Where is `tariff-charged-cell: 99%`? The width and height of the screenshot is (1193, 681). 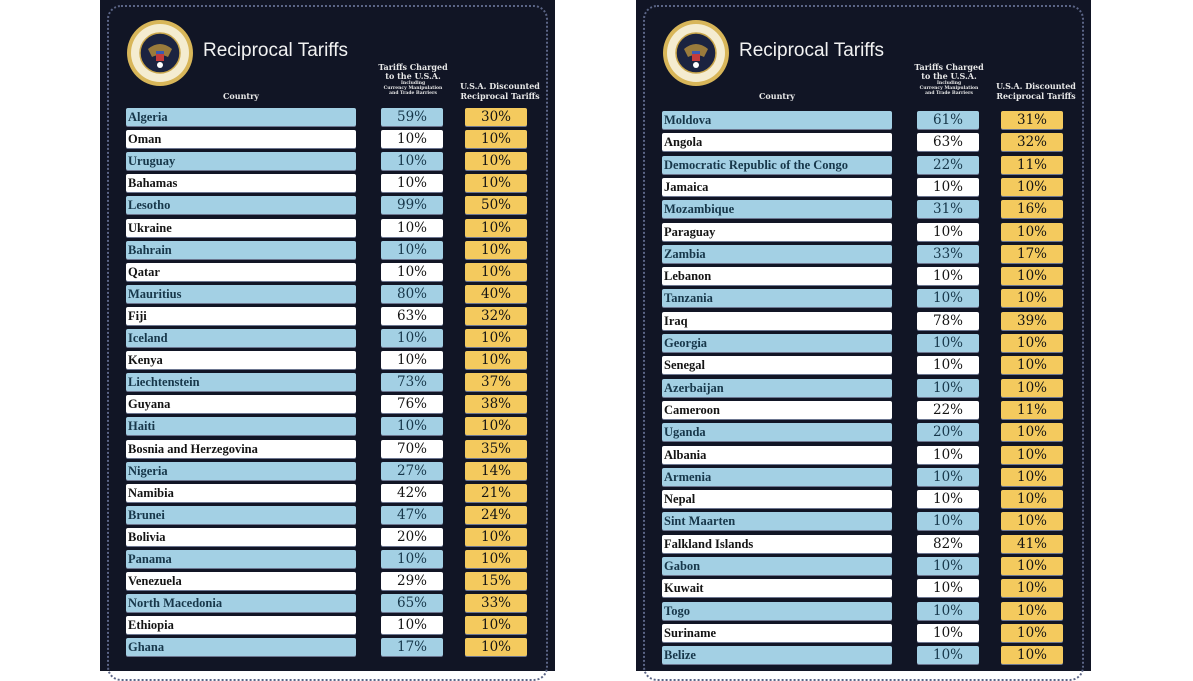
tariff-charged-cell: 99% is located at coordinates (412, 205).